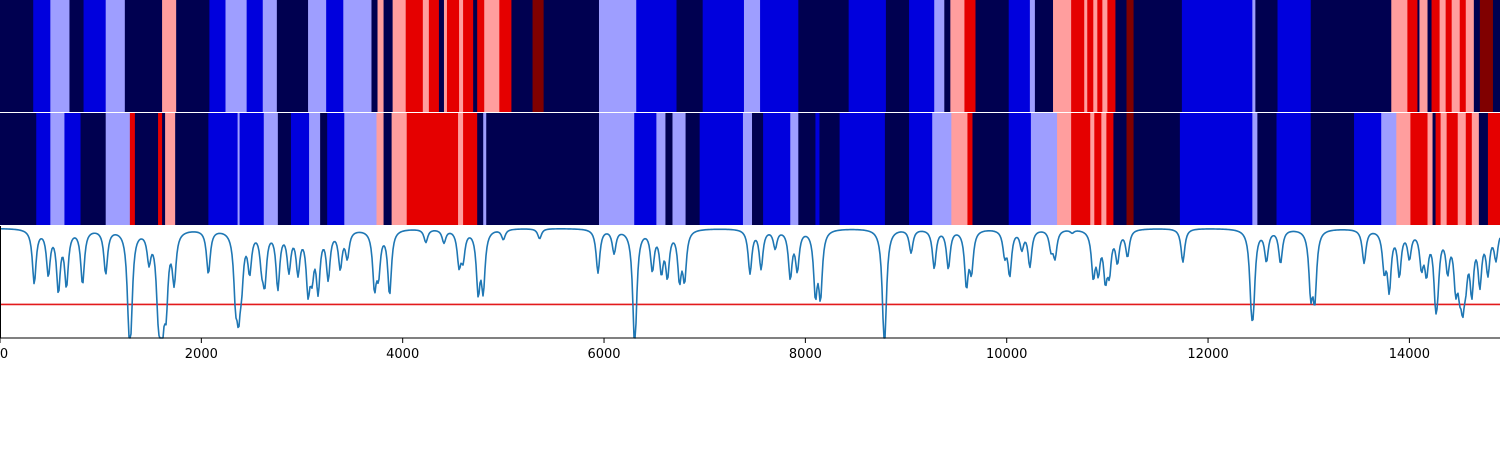 The image size is (1500, 450). I want to click on x-tick-label: 2000, so click(201, 354).